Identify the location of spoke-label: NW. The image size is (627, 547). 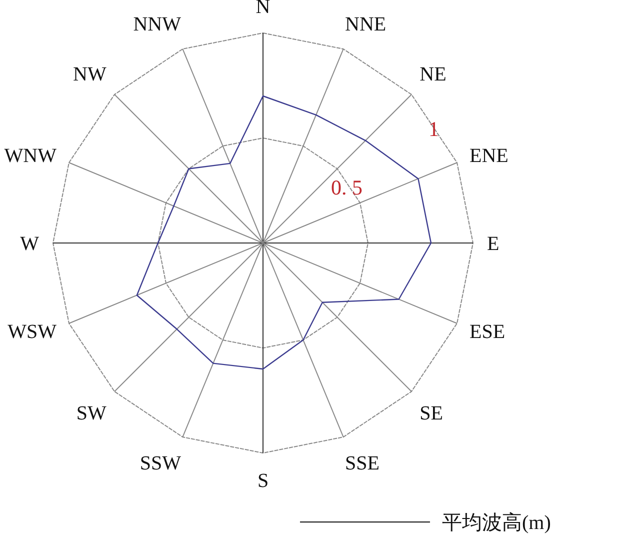
(89, 74).